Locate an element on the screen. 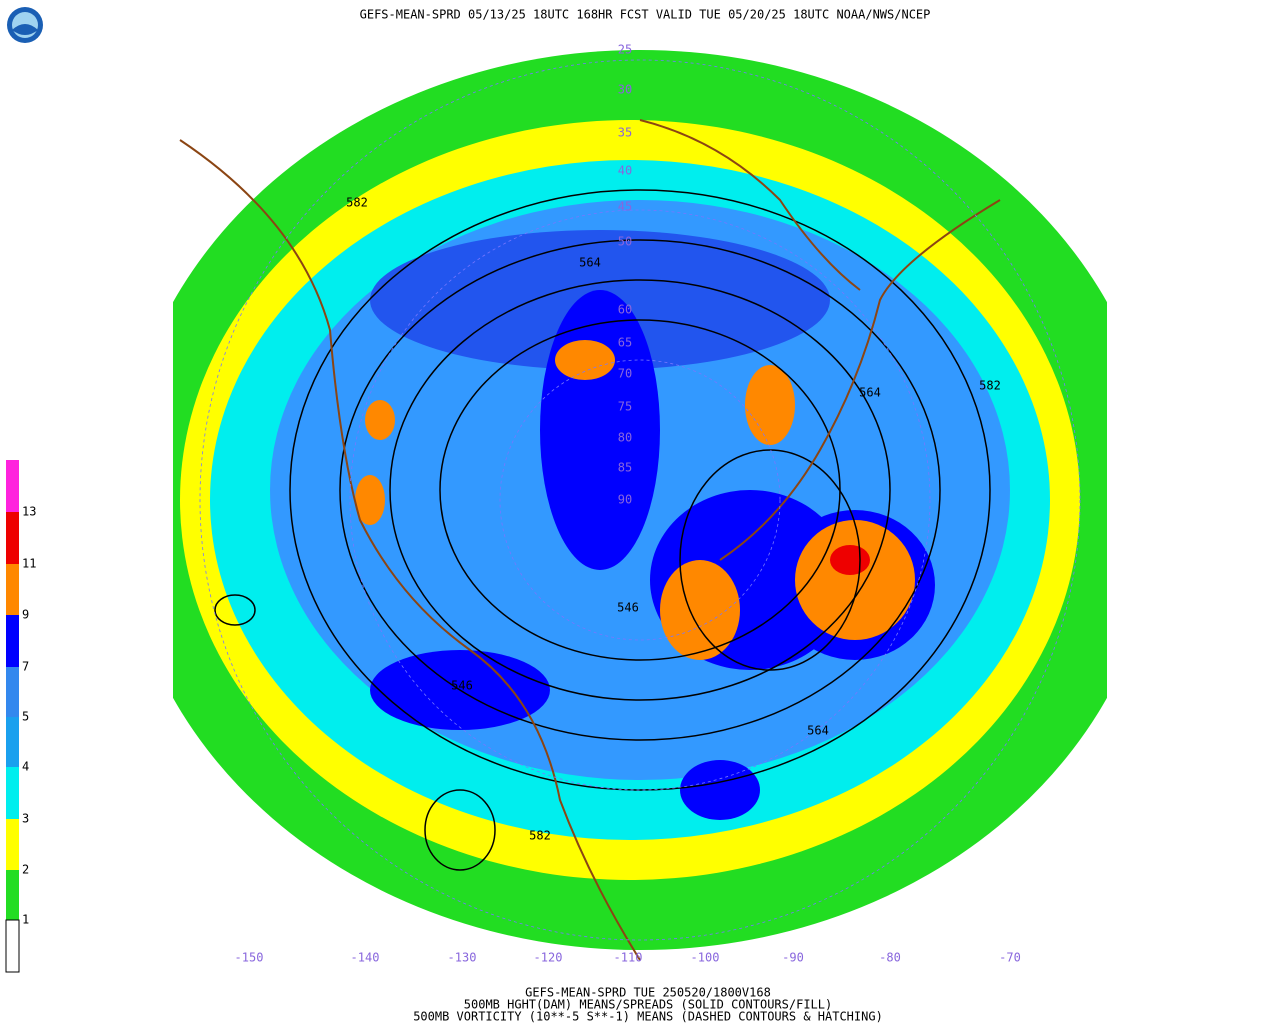  colorbar-label: 3 is located at coordinates (25, 819).